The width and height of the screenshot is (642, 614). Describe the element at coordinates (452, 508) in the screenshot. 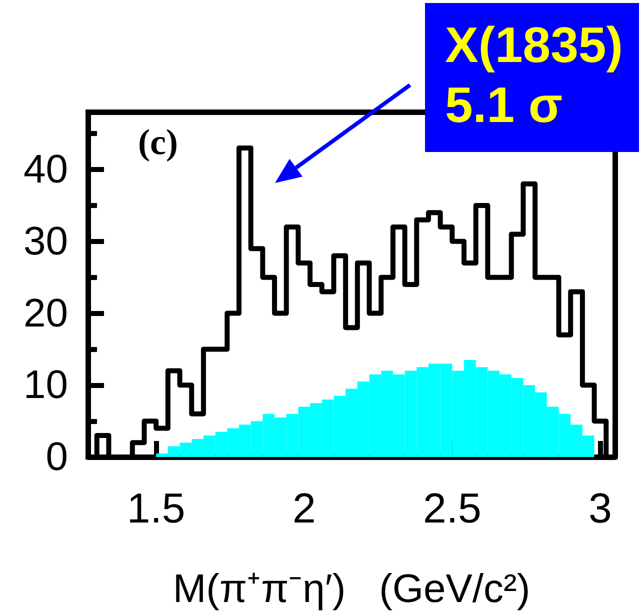

I see `x-tick-label: 2.5` at that location.